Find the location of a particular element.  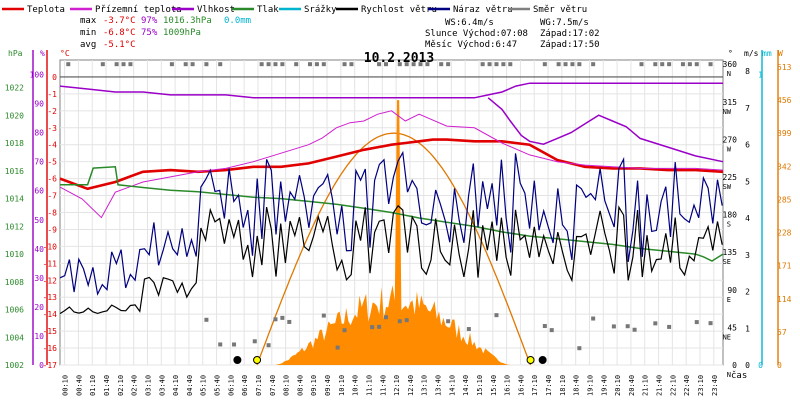

tick-label-time: 22:10 is located at coordinates (673, 385).